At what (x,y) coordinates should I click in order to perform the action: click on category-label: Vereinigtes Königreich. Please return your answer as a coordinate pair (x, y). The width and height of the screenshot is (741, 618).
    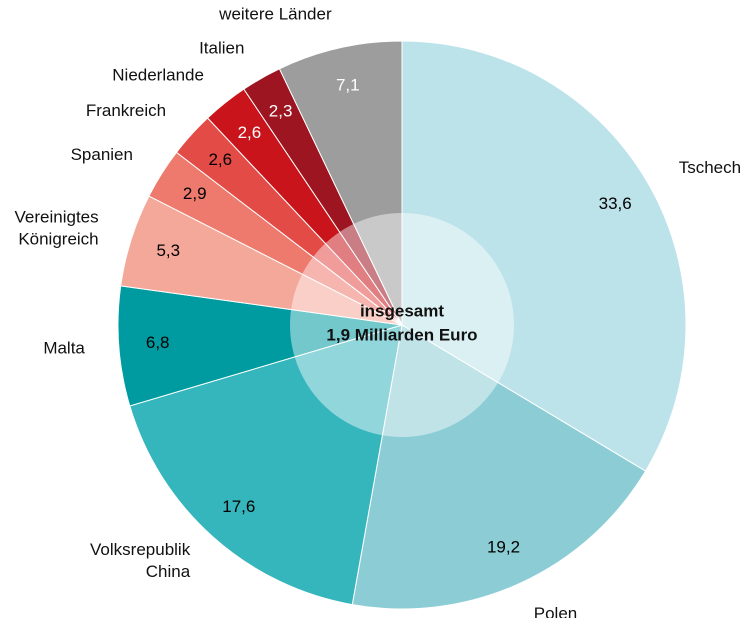
    Looking at the image, I should click on (57, 228).